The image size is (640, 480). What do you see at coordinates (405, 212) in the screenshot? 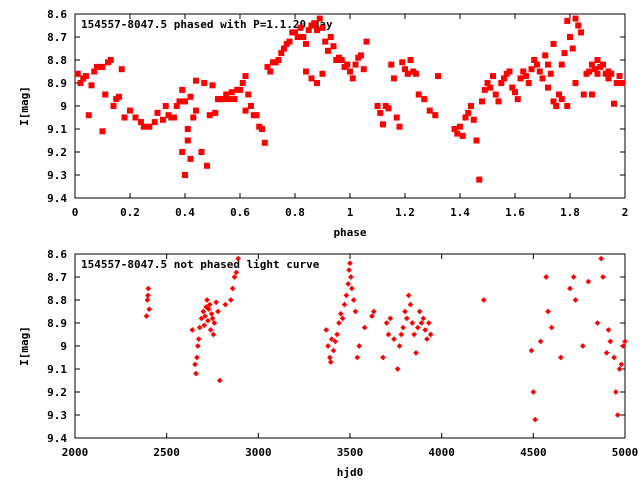
I see `x-tick-label: 1.2` at bounding box center [405, 212].